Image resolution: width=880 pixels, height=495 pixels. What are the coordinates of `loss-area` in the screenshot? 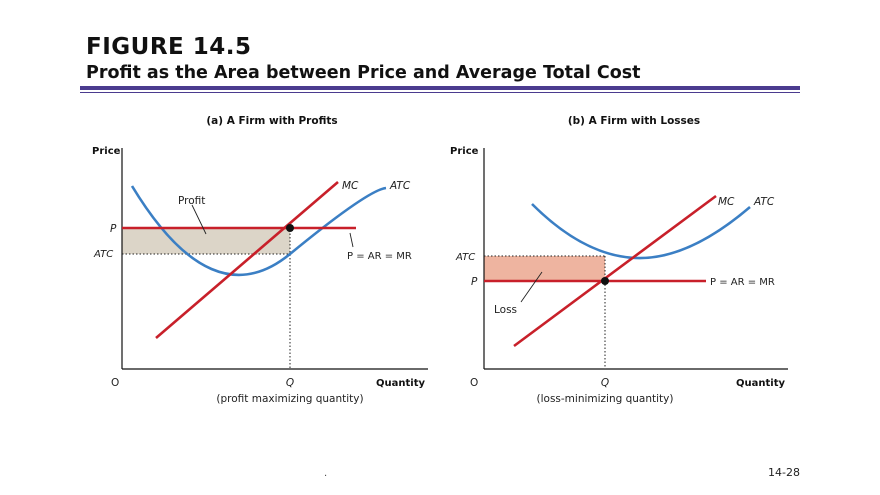 It's located at (544, 268).